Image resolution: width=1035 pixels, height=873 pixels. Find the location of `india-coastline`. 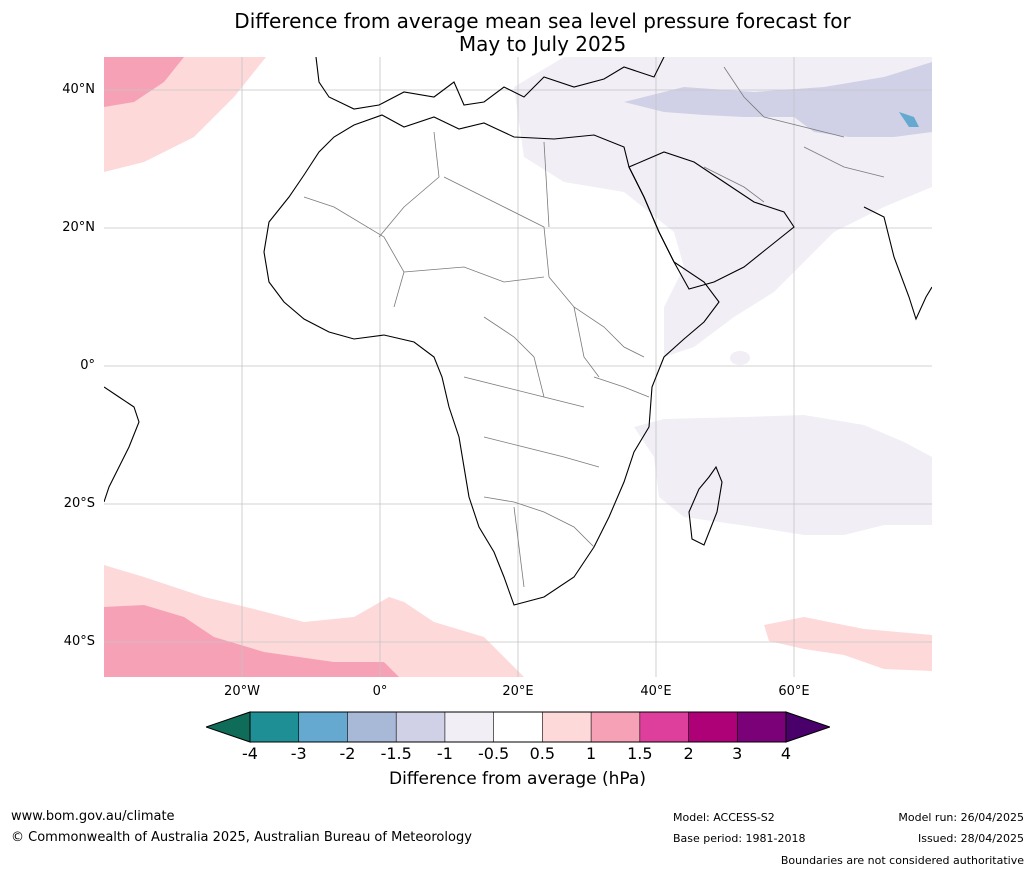

india-coastline is located at coordinates (897, 263).